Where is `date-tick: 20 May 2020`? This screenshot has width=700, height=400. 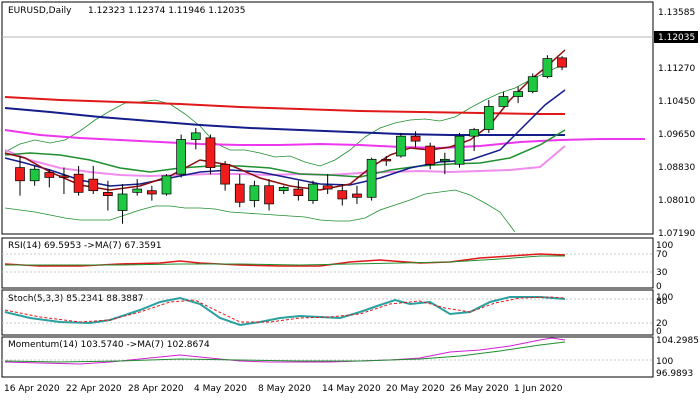 date-tick: 20 May 2020 is located at coordinates (415, 389).